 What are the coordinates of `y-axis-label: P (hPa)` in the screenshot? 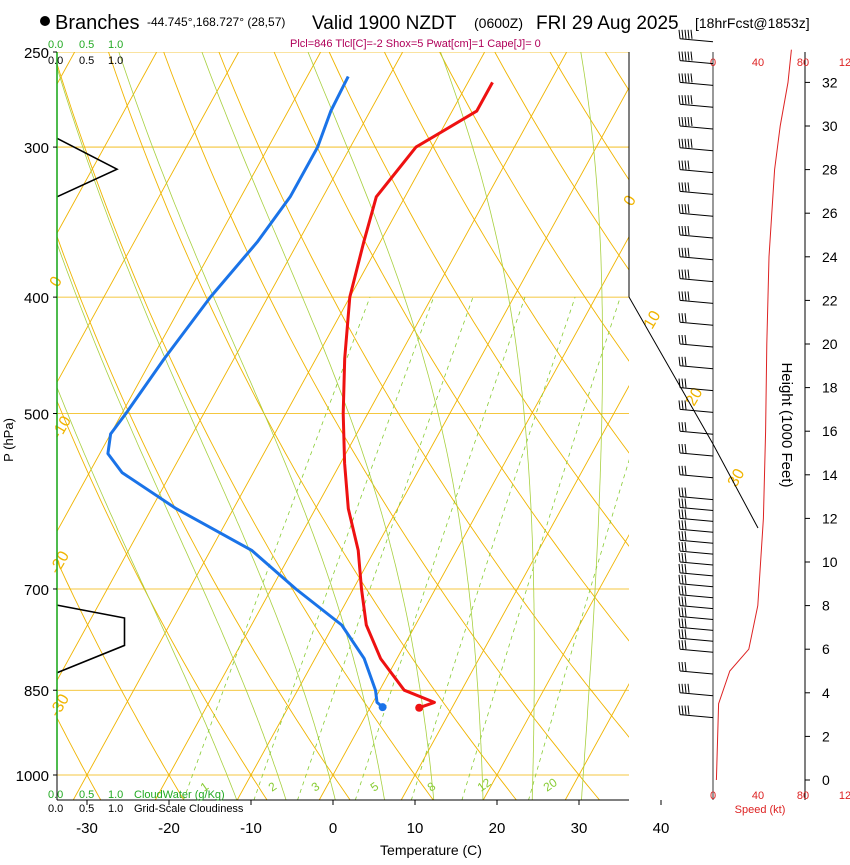 It's located at (8, 440).